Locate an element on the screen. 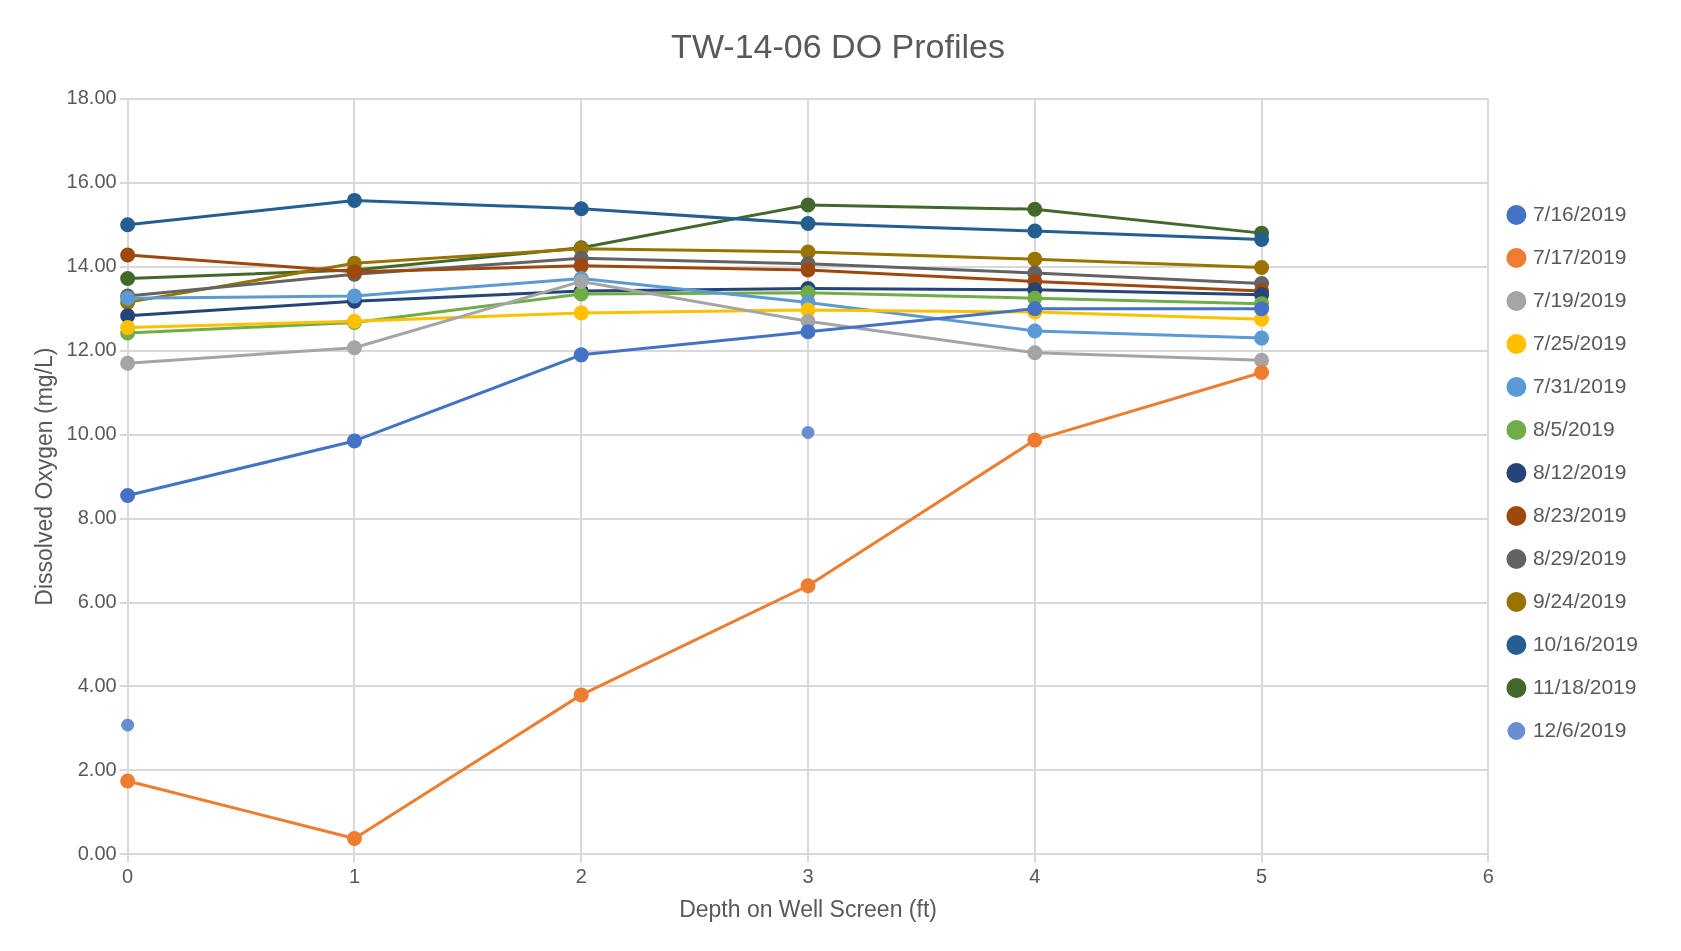 This screenshot has width=1681, height=951. y-tick-label: 16.00 is located at coordinates (91, 181).